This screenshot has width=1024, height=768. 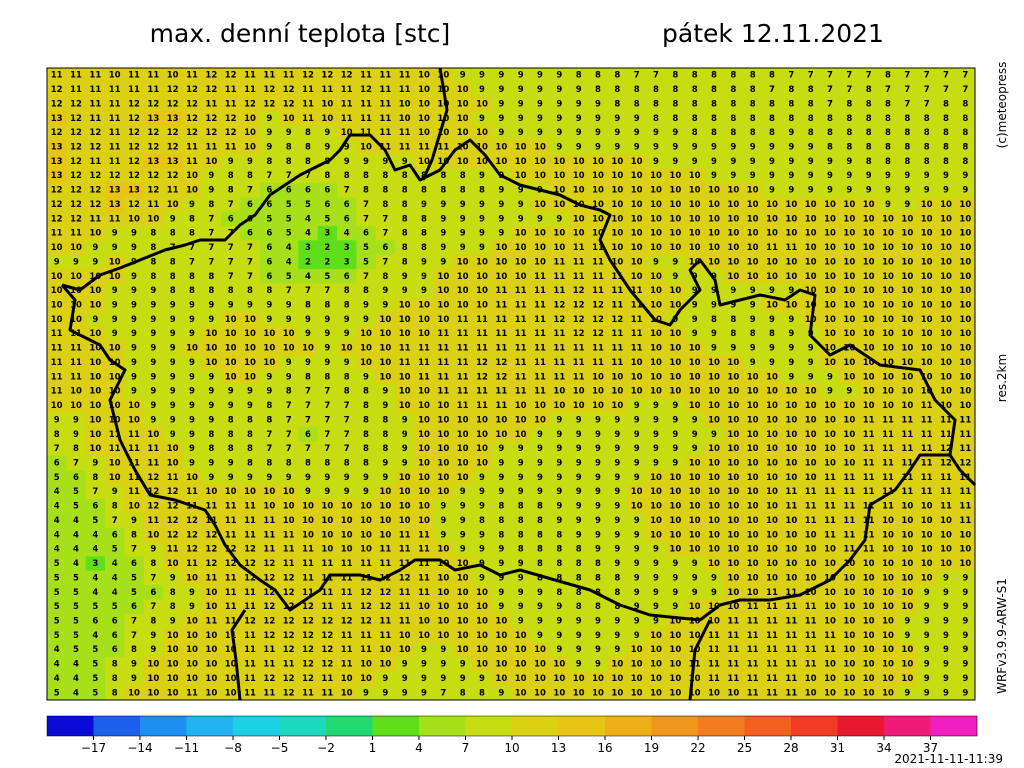 What do you see at coordinates (773, 33) in the screenshot?
I see `map-date: pátek 12.11.2021` at bounding box center [773, 33].